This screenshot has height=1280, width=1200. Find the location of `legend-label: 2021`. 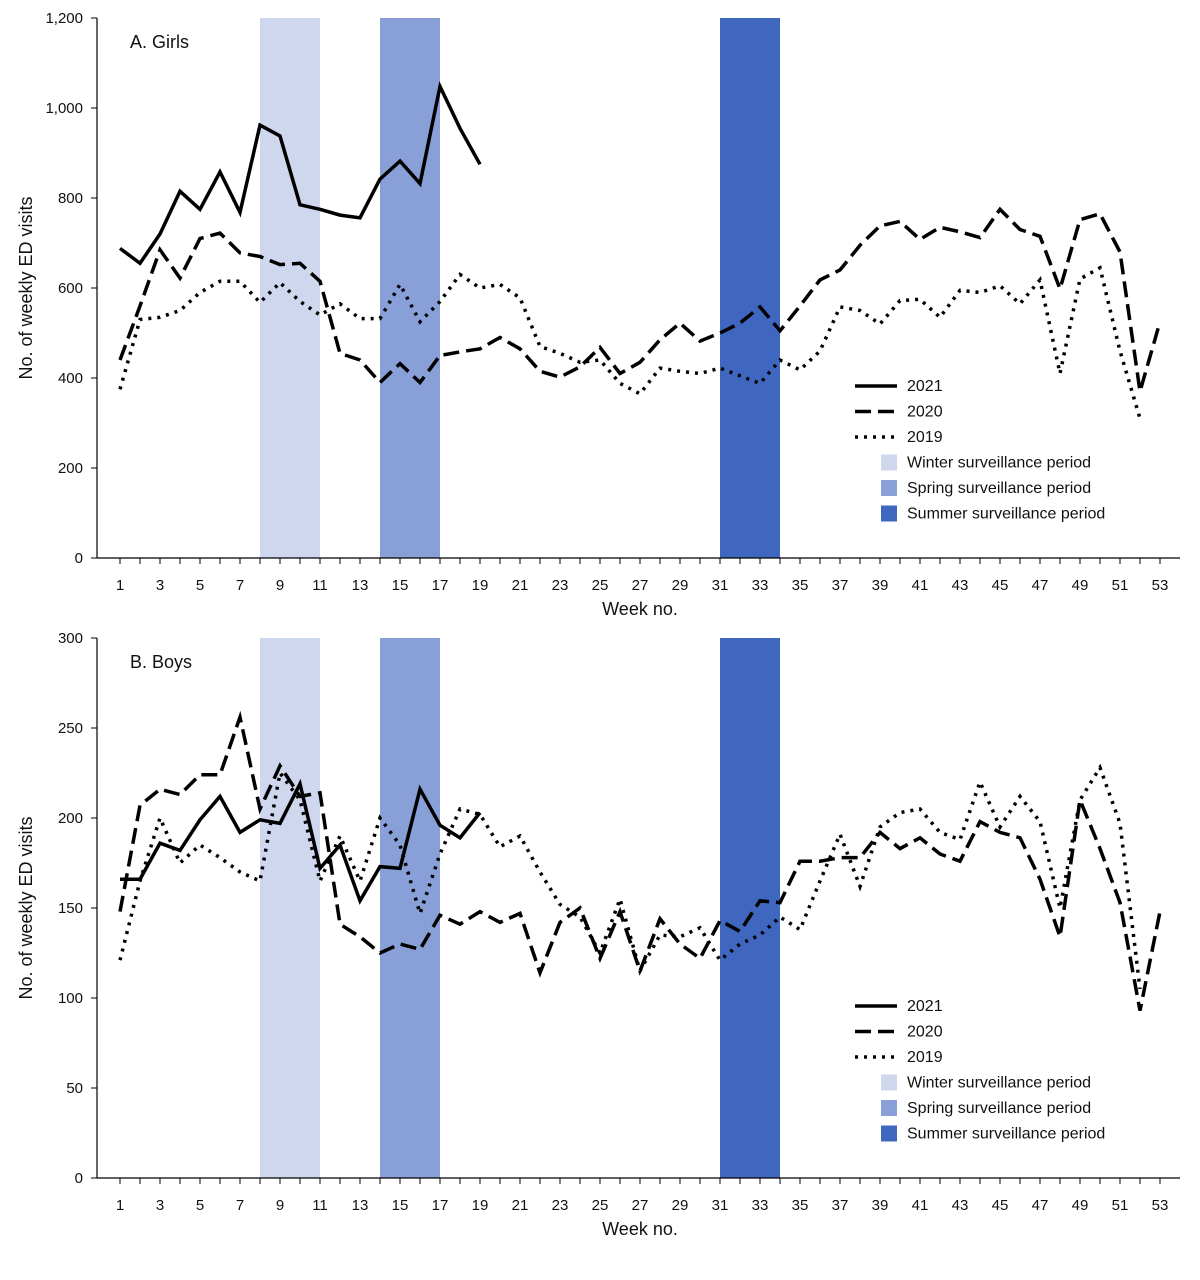

legend-label: 2021 is located at coordinates (925, 386).